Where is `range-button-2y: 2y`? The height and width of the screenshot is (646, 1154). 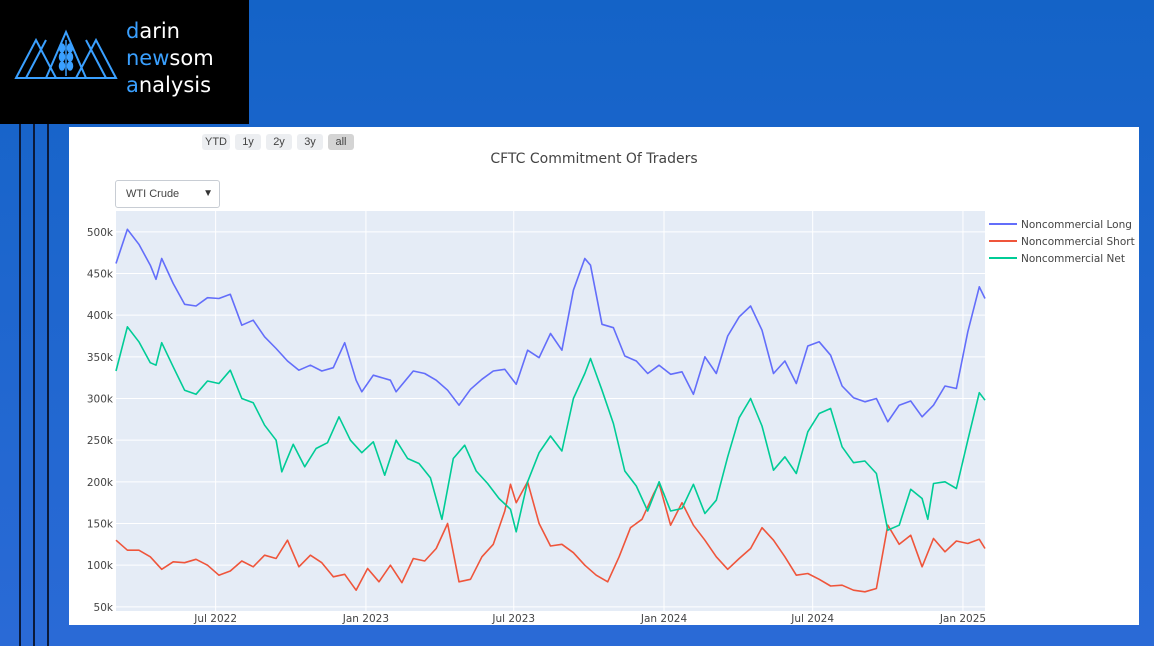
range-button-2y: 2y is located at coordinates (279, 142).